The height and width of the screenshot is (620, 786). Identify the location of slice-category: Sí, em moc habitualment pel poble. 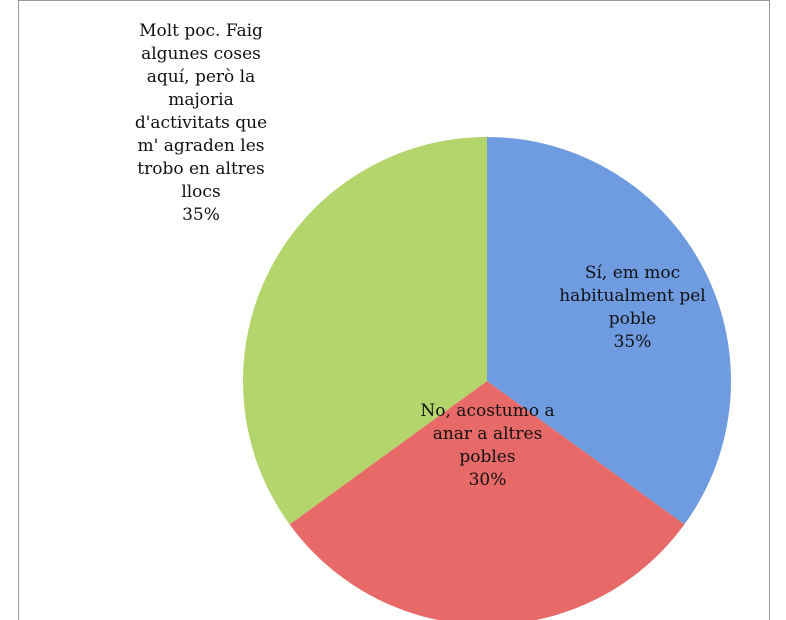
(632, 296).